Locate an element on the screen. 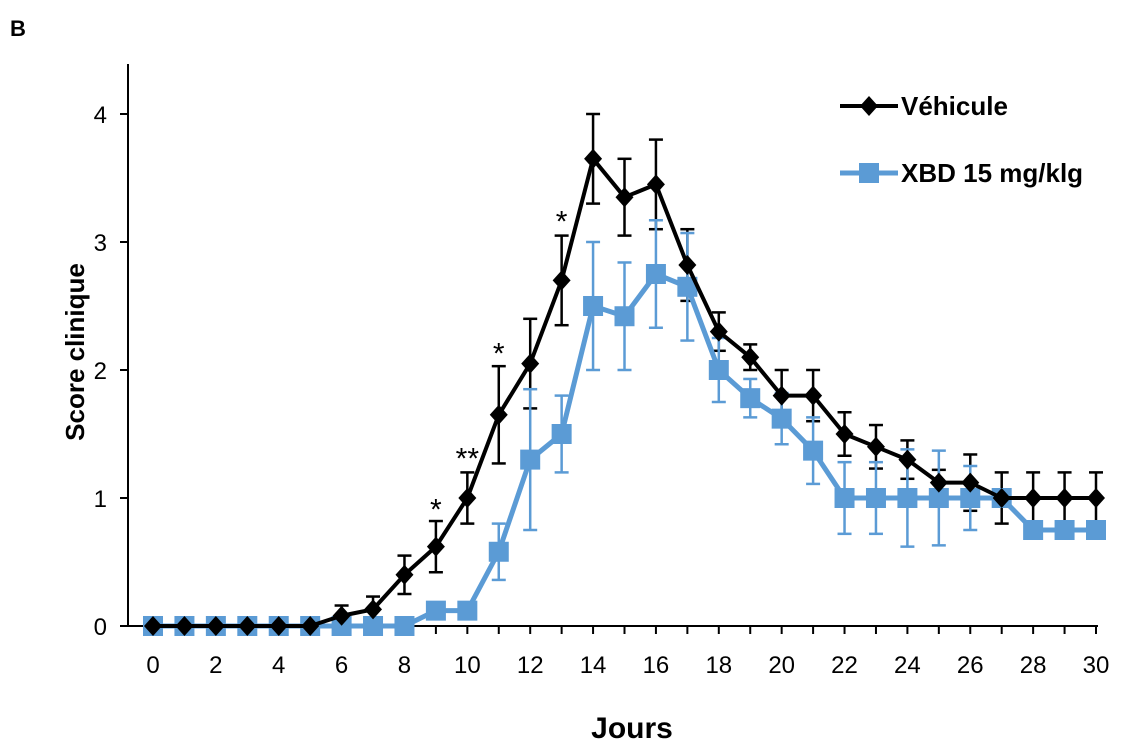 This screenshot has height=745, width=1123. x-tick-label: 12 is located at coordinates (530, 665).